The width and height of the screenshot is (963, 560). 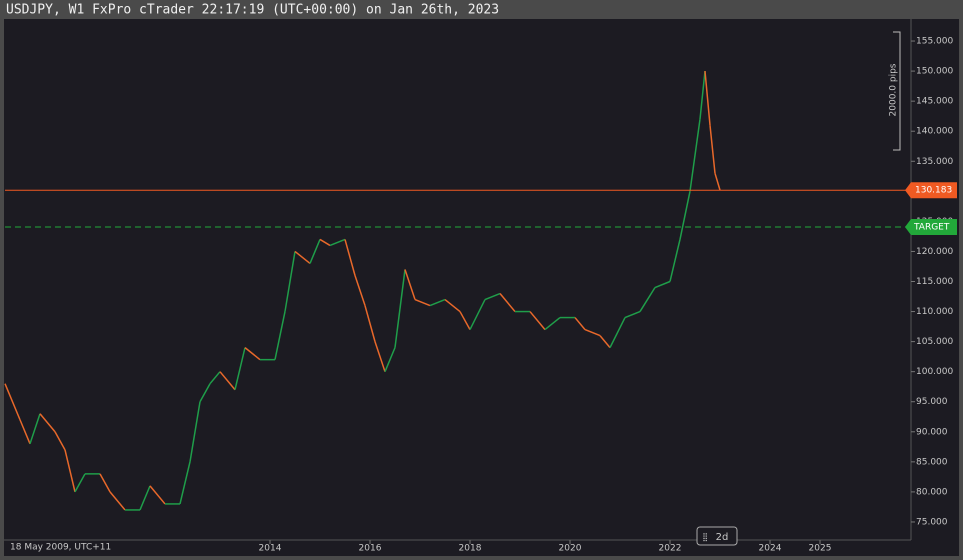 What do you see at coordinates (934, 102) in the screenshot?
I see `y-tick-label: 145.000` at bounding box center [934, 102].